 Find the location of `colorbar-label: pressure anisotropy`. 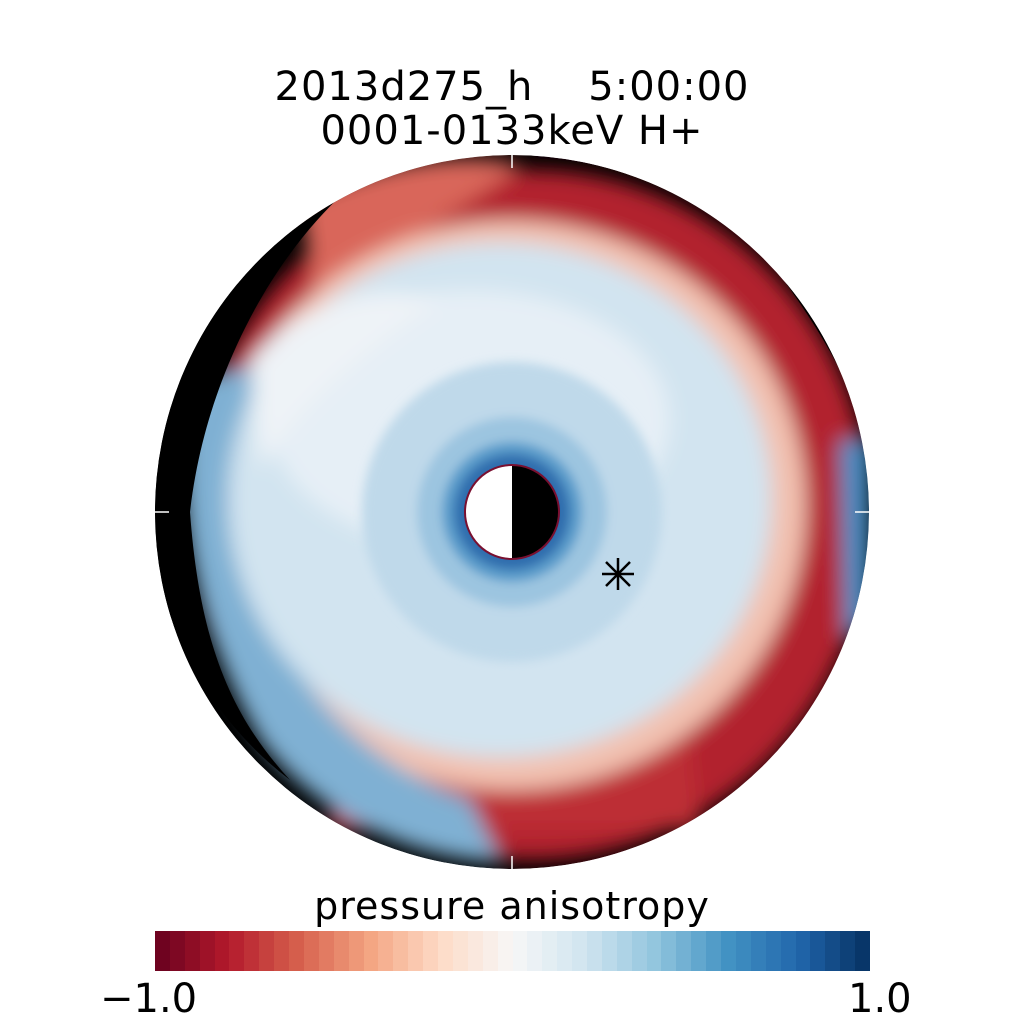

colorbar-label: pressure anisotropy is located at coordinates (512, 906).